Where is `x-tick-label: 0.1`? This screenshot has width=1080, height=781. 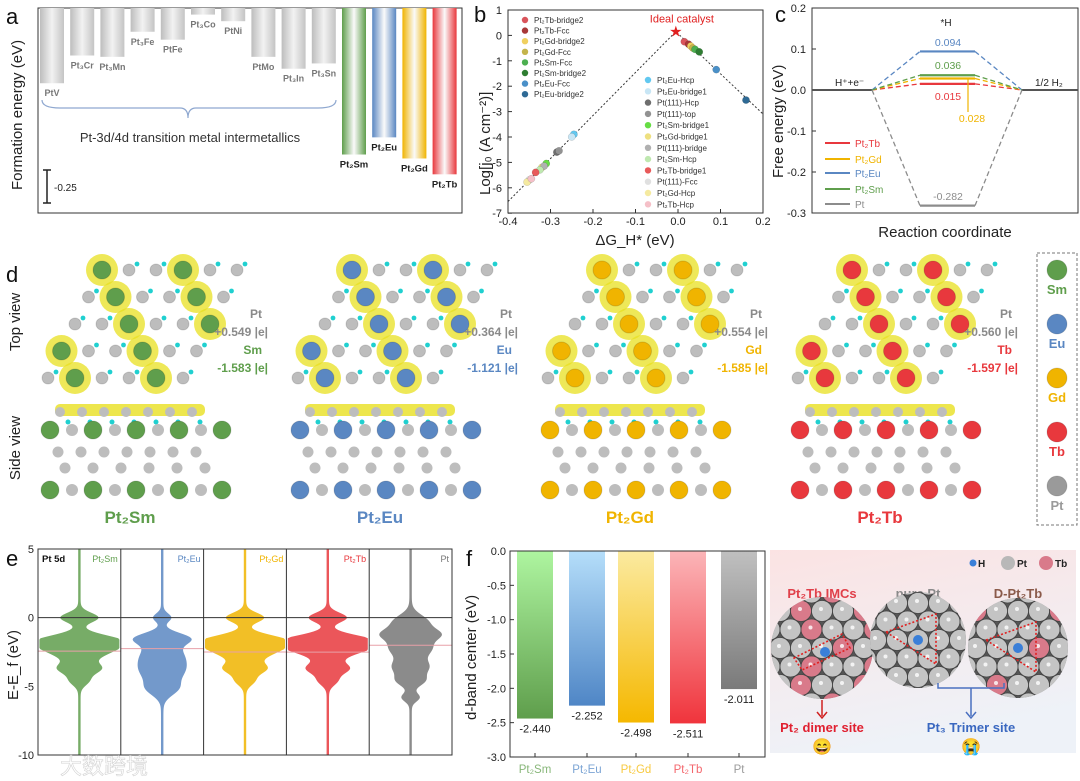
x-tick-label: 0.1 is located at coordinates (720, 222).